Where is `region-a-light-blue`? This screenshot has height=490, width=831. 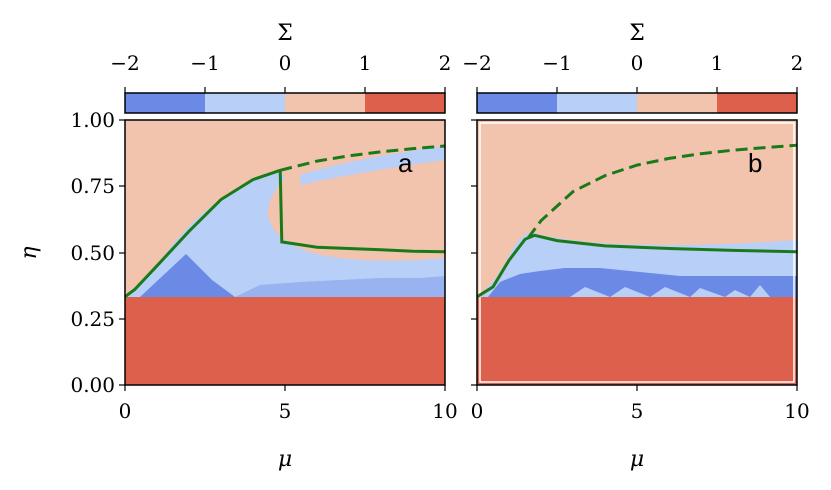 region-a-light-blue is located at coordinates (285, 234).